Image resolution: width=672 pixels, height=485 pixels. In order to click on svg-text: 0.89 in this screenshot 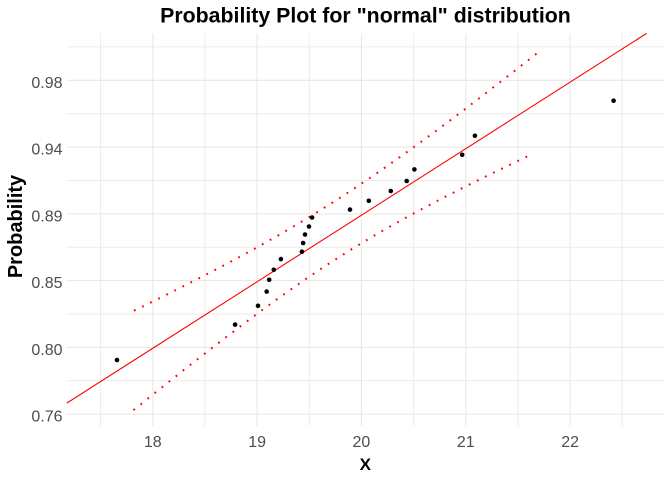, I will do `click(46, 216)`.